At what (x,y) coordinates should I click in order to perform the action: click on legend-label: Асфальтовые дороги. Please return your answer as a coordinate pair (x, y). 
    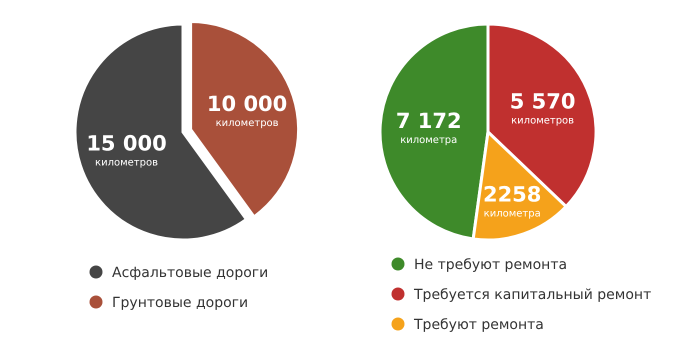
    Looking at the image, I should click on (190, 273).